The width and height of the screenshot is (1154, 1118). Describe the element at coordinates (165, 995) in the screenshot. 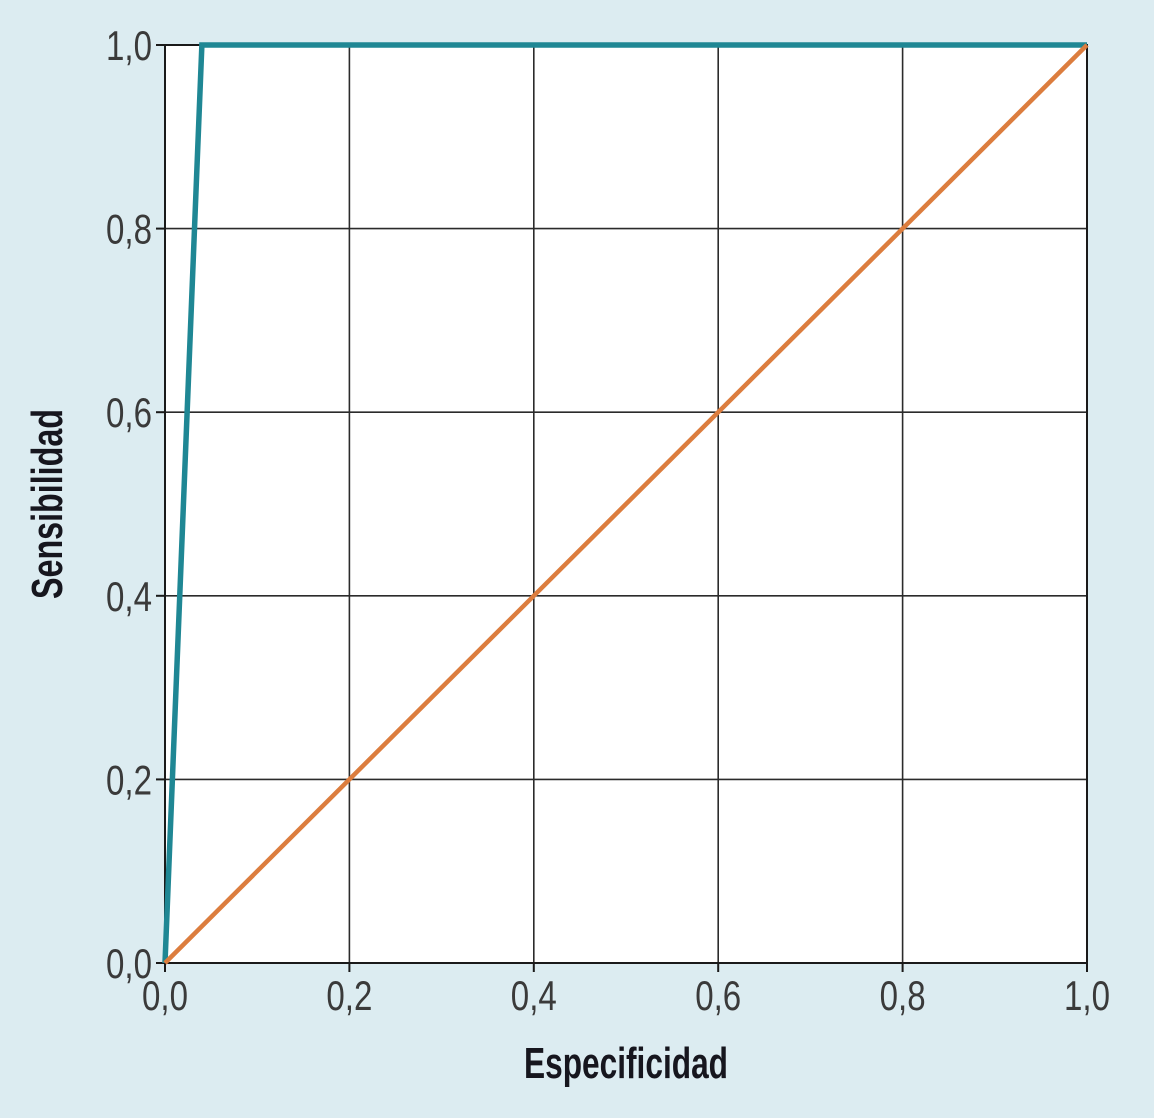

I see `x-tick-label: 0,0` at that location.